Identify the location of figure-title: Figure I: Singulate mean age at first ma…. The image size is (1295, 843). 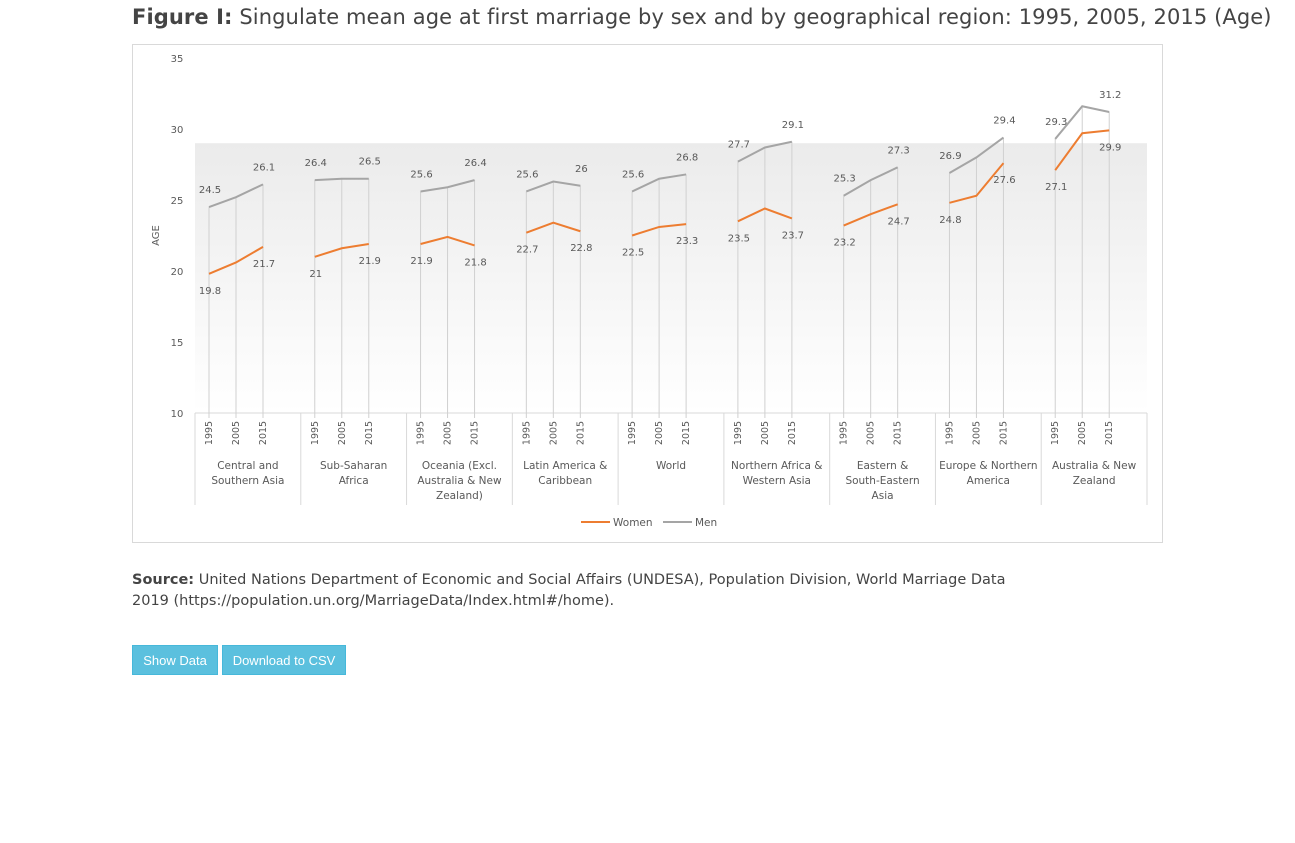
(702, 17).